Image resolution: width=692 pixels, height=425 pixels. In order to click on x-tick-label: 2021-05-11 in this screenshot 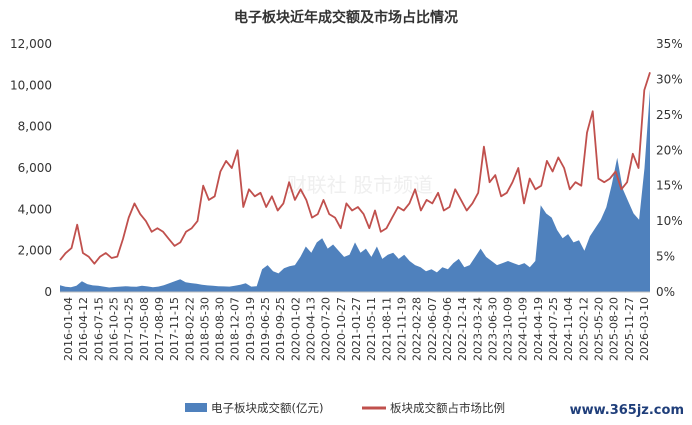, I will do `click(371, 329)`.